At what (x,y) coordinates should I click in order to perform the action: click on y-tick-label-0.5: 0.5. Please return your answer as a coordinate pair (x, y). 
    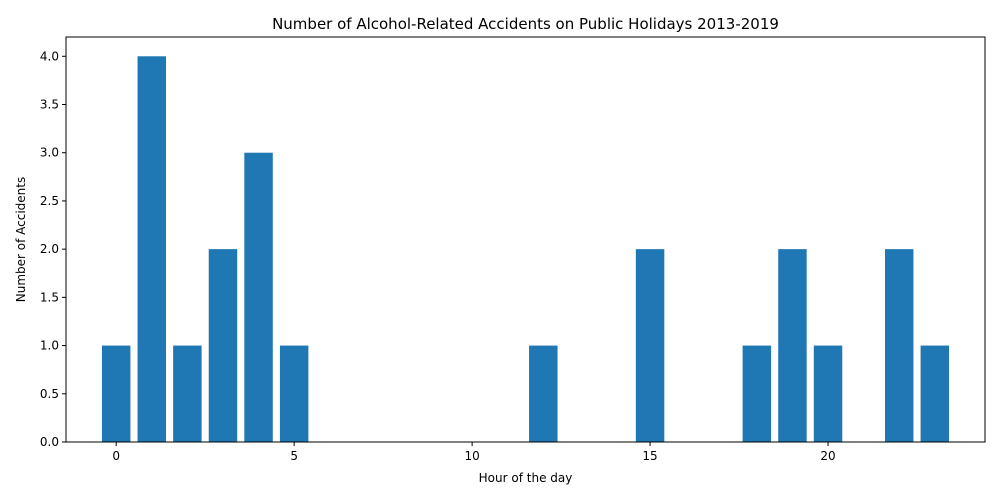
    Looking at the image, I should click on (49, 394).